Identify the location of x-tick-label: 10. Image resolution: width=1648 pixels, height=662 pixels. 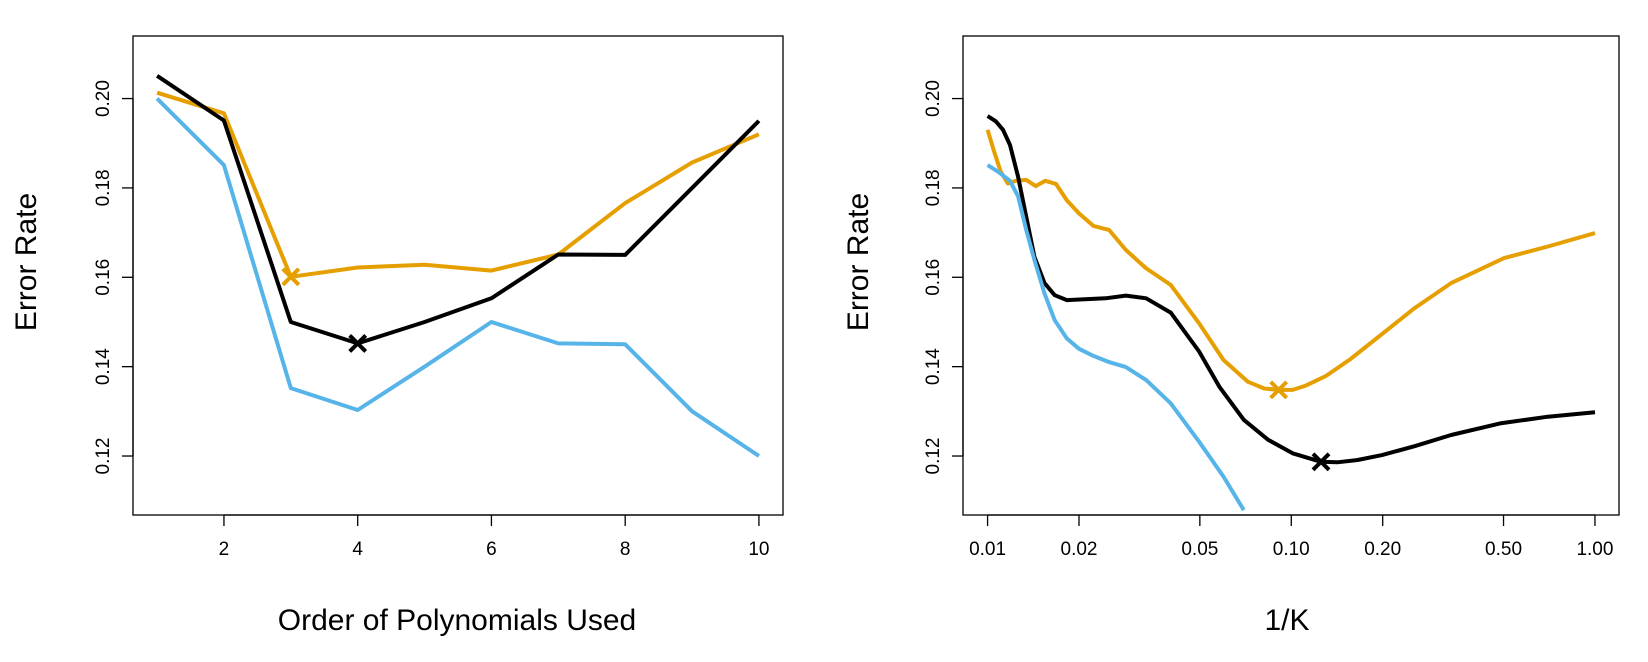
(758, 549).